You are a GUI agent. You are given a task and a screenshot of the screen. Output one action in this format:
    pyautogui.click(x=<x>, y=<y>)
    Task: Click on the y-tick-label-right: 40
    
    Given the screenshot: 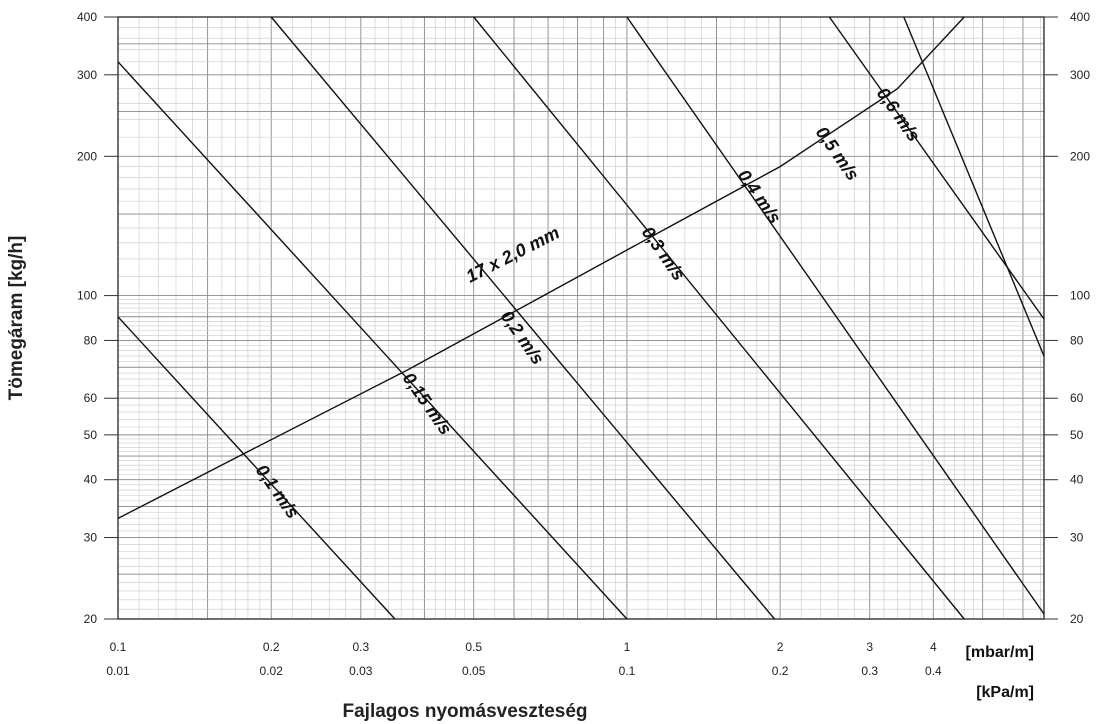 What is the action you would take?
    pyautogui.click(x=1077, y=480)
    